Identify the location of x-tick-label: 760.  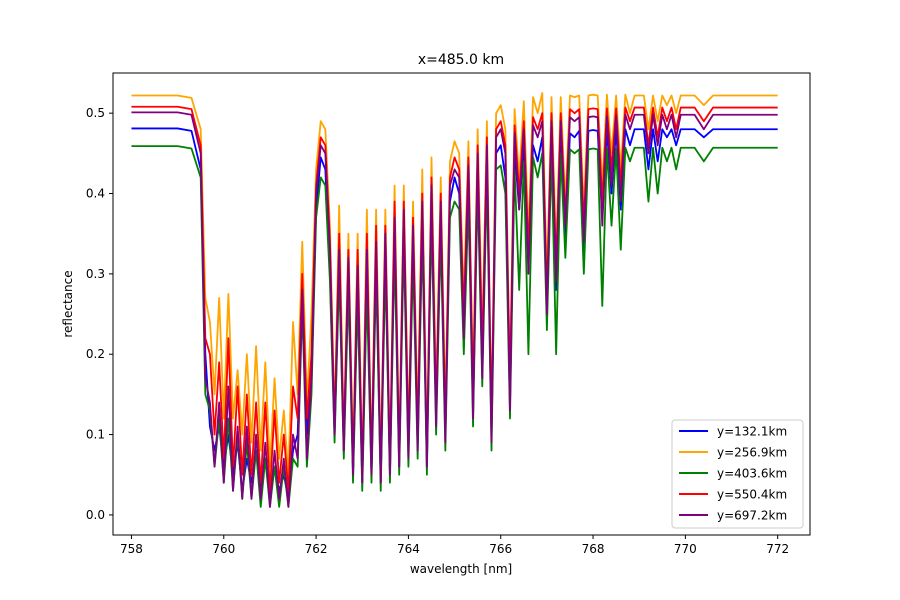
(223, 549).